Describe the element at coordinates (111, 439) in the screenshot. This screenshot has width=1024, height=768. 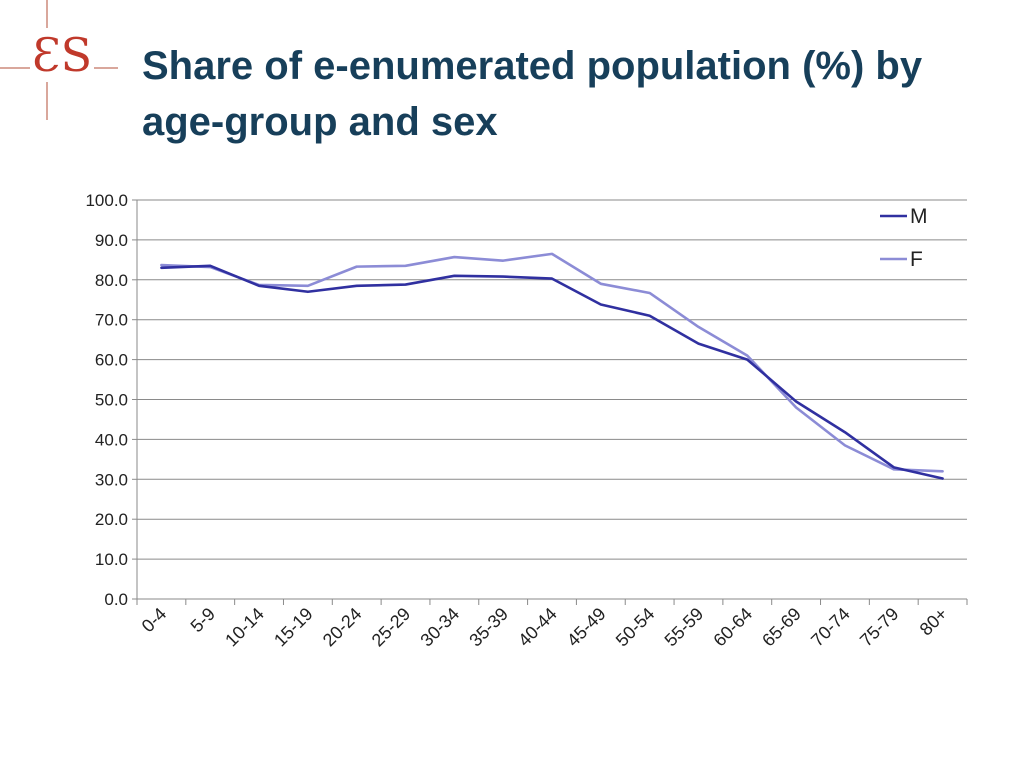
I see `y-tick-label: 40.0` at that location.